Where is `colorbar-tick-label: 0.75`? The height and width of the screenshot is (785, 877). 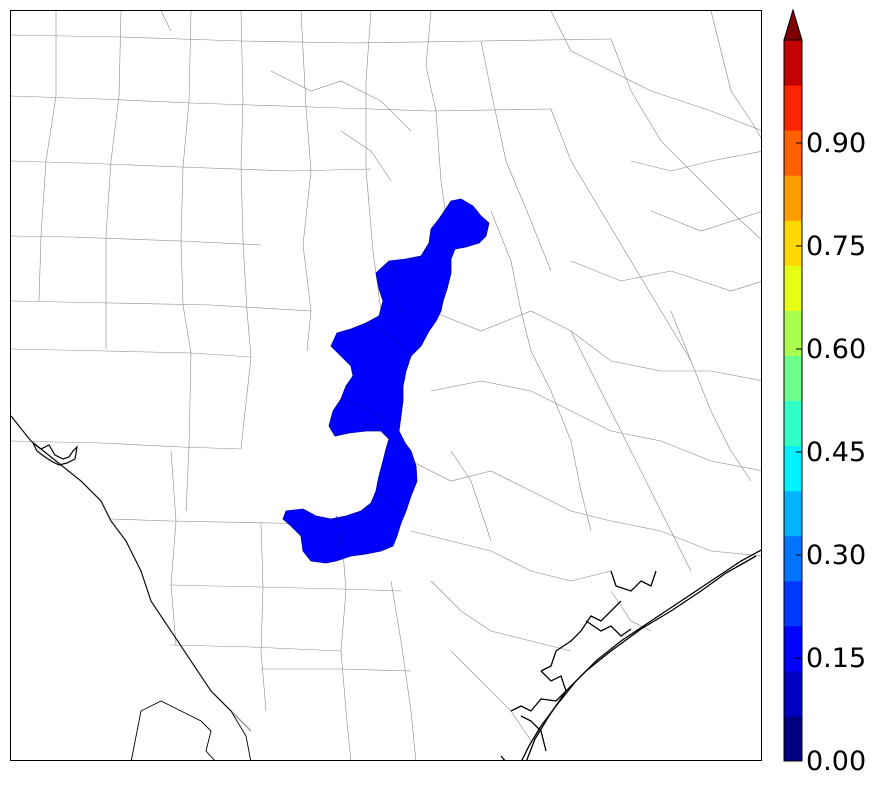 colorbar-tick-label: 0.75 is located at coordinates (836, 246).